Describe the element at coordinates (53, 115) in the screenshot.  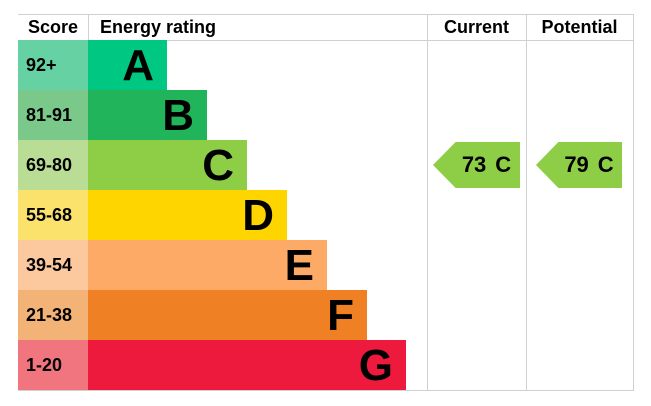
I see `band-score-cell: 81-91` at that location.